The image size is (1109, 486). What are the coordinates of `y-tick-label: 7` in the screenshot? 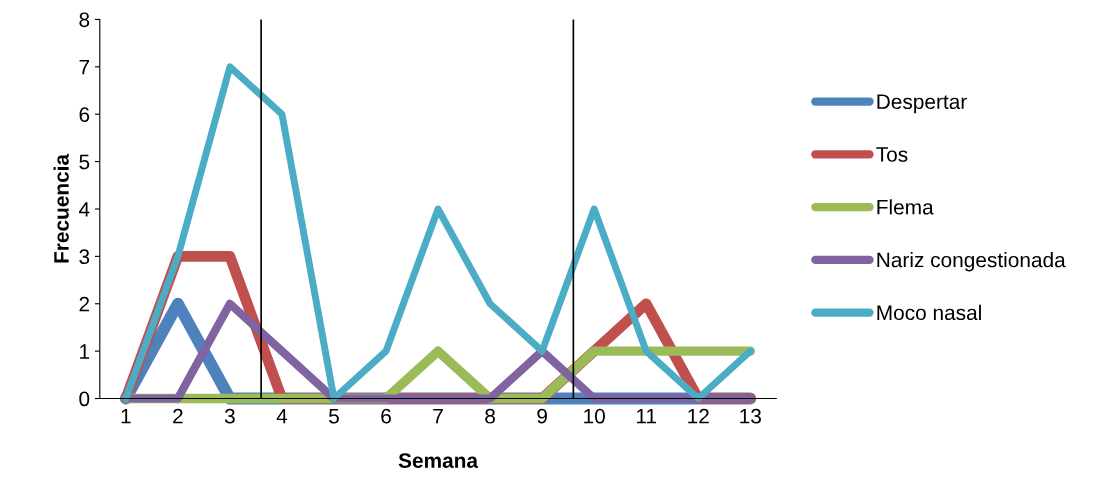 It's located at (84, 67).